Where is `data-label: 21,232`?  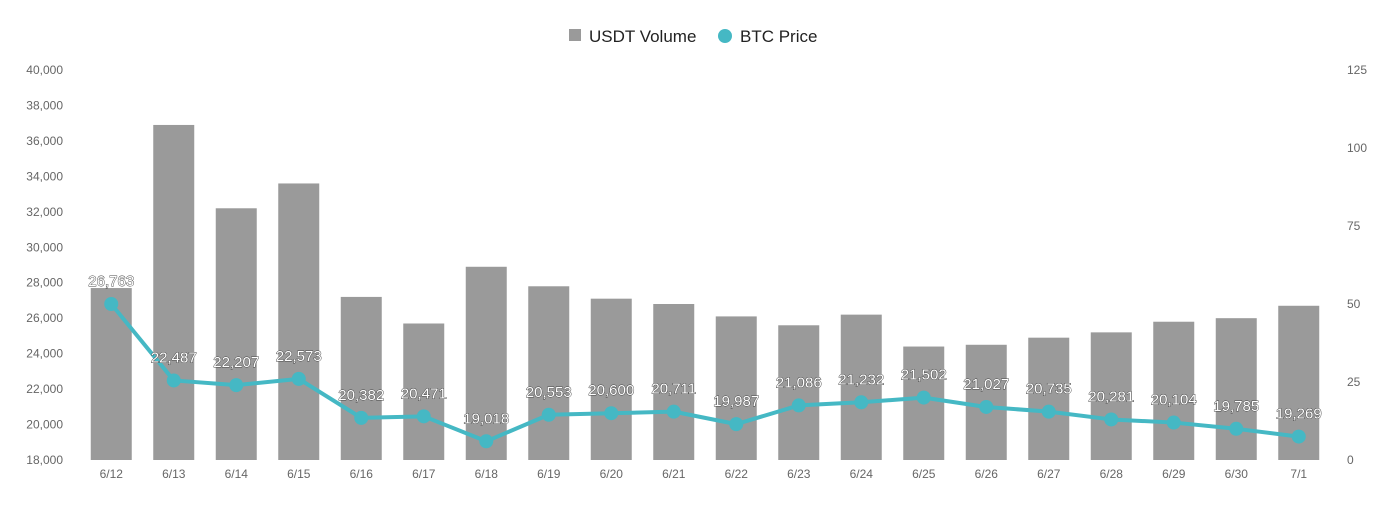
data-label: 21,232 is located at coordinates (861, 379).